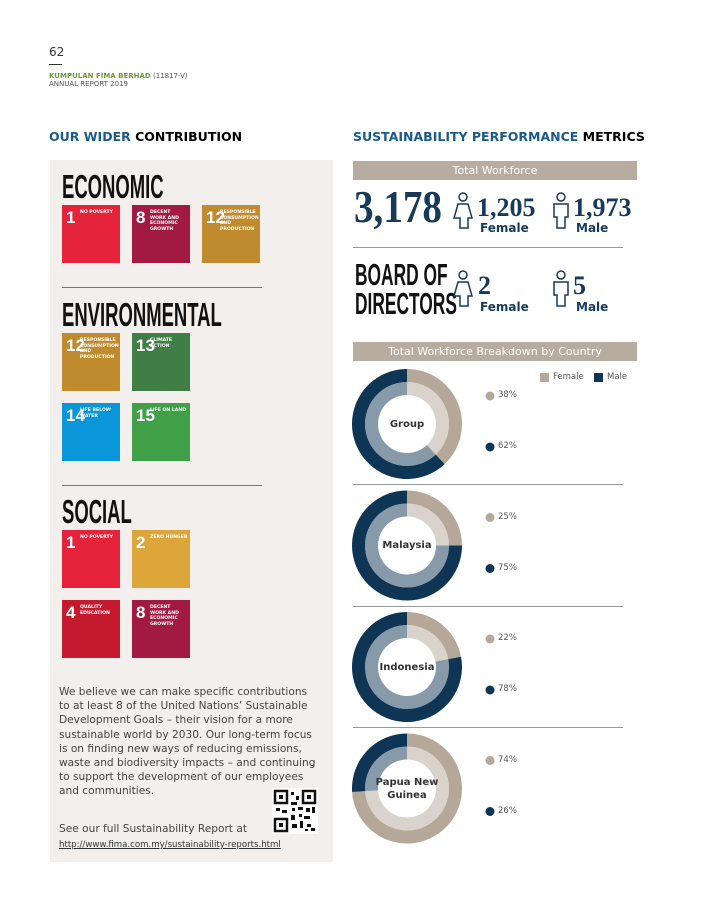 Image resolution: width=702 pixels, height=911 pixels. I want to click on title-rest: CONTRIBUTION, so click(189, 136).